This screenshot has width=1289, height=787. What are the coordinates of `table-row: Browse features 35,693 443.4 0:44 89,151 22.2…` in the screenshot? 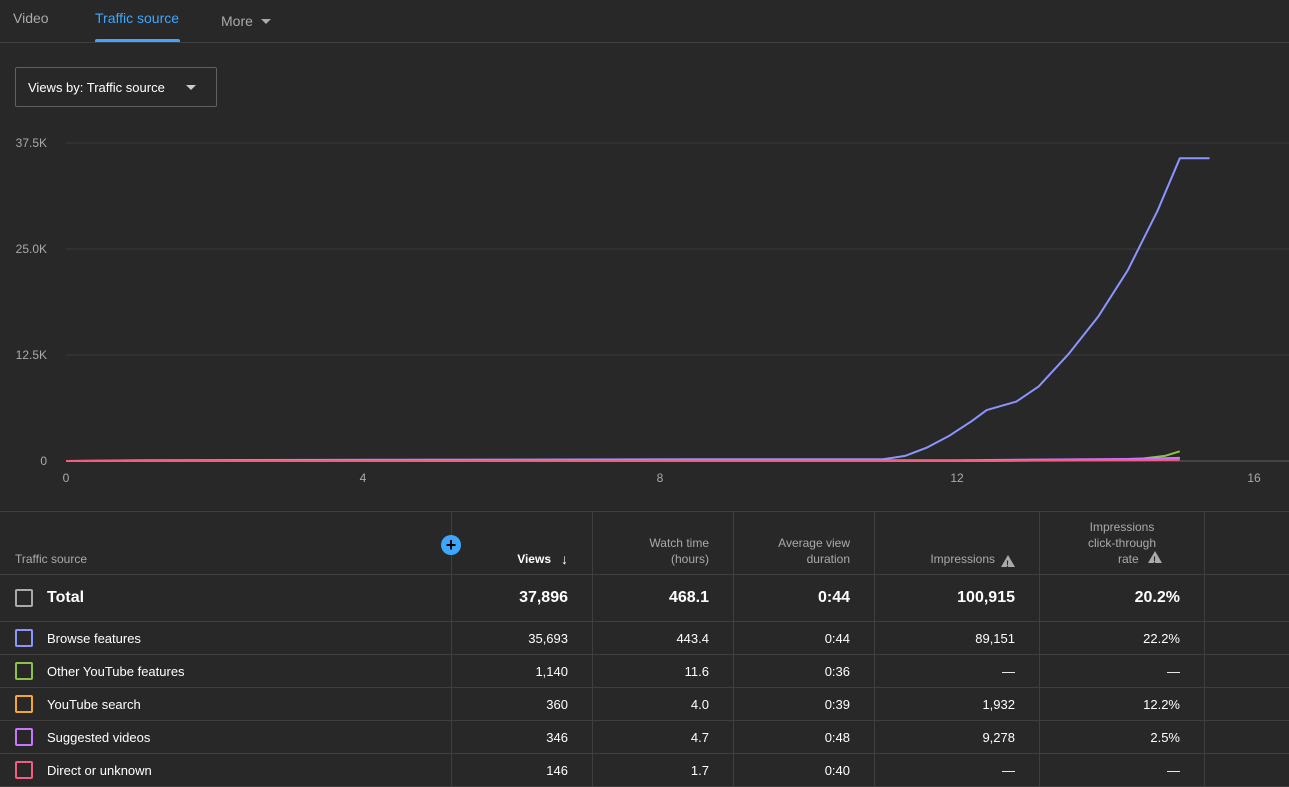 It's located at (644, 638).